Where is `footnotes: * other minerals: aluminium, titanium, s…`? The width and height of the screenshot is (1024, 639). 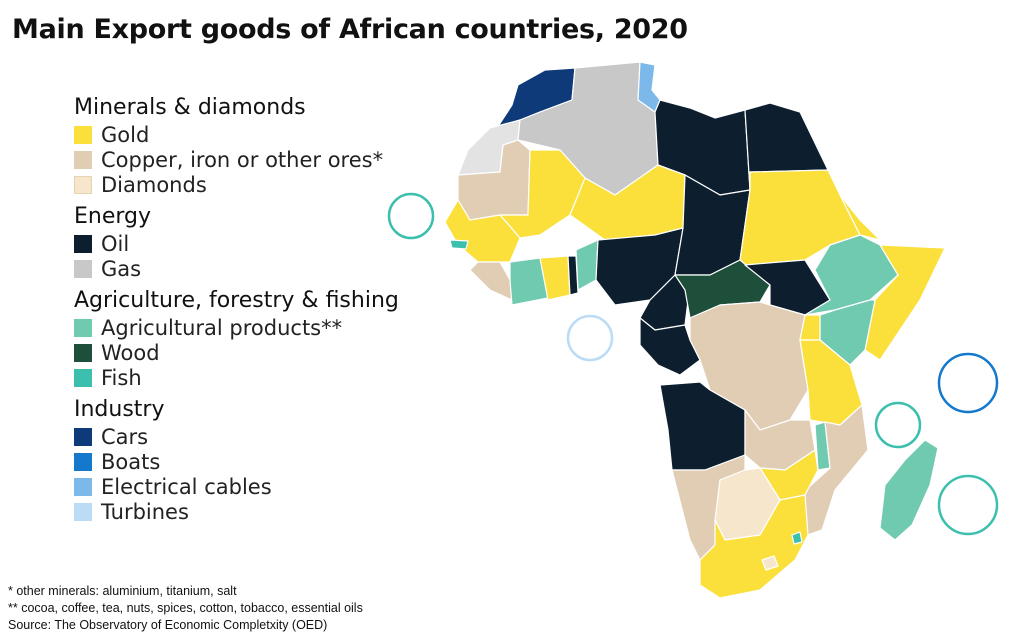 footnotes: * other minerals: aluminium, titanium, s… is located at coordinates (185, 608).